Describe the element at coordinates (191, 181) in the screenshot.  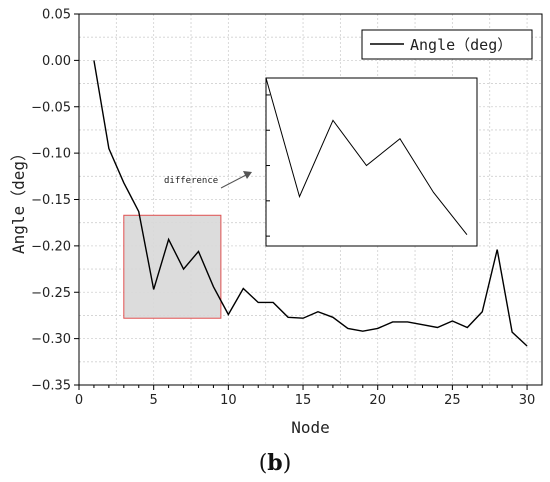
I see `annotation-text: difference` at that location.